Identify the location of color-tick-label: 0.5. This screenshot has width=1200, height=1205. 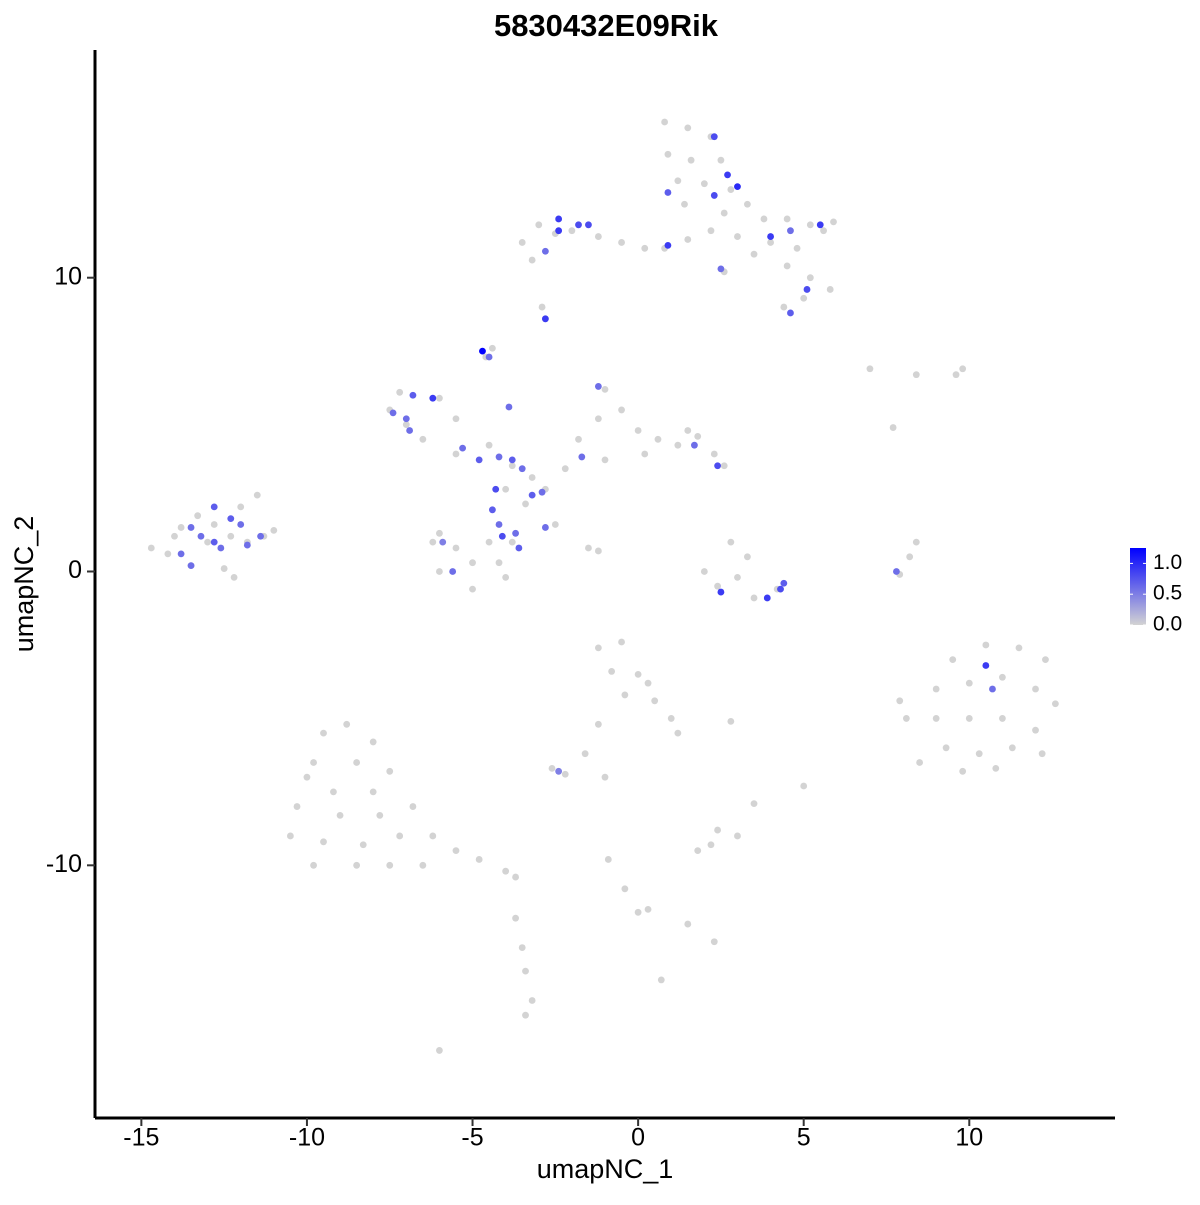
(1167, 593).